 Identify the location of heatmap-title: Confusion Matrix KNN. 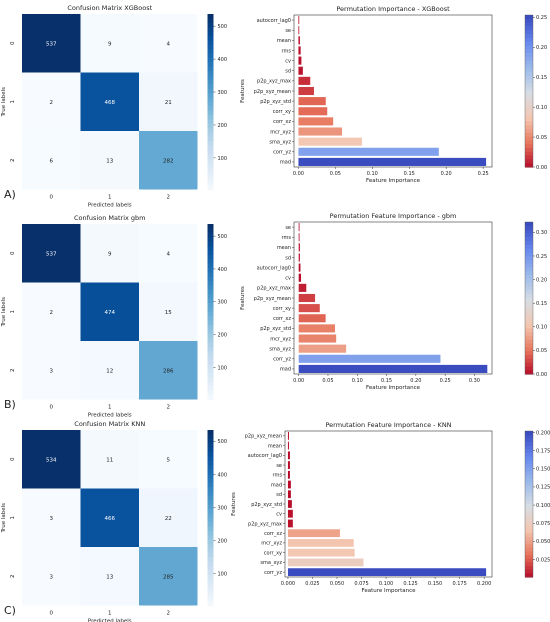
(109, 424).